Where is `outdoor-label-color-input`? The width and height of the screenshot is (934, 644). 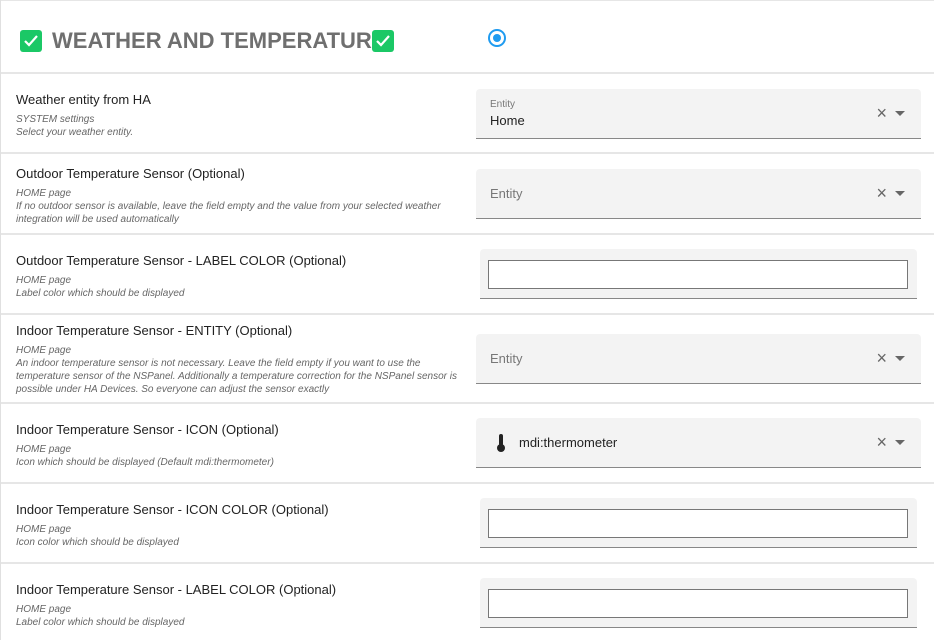 outdoor-label-color-input is located at coordinates (698, 274).